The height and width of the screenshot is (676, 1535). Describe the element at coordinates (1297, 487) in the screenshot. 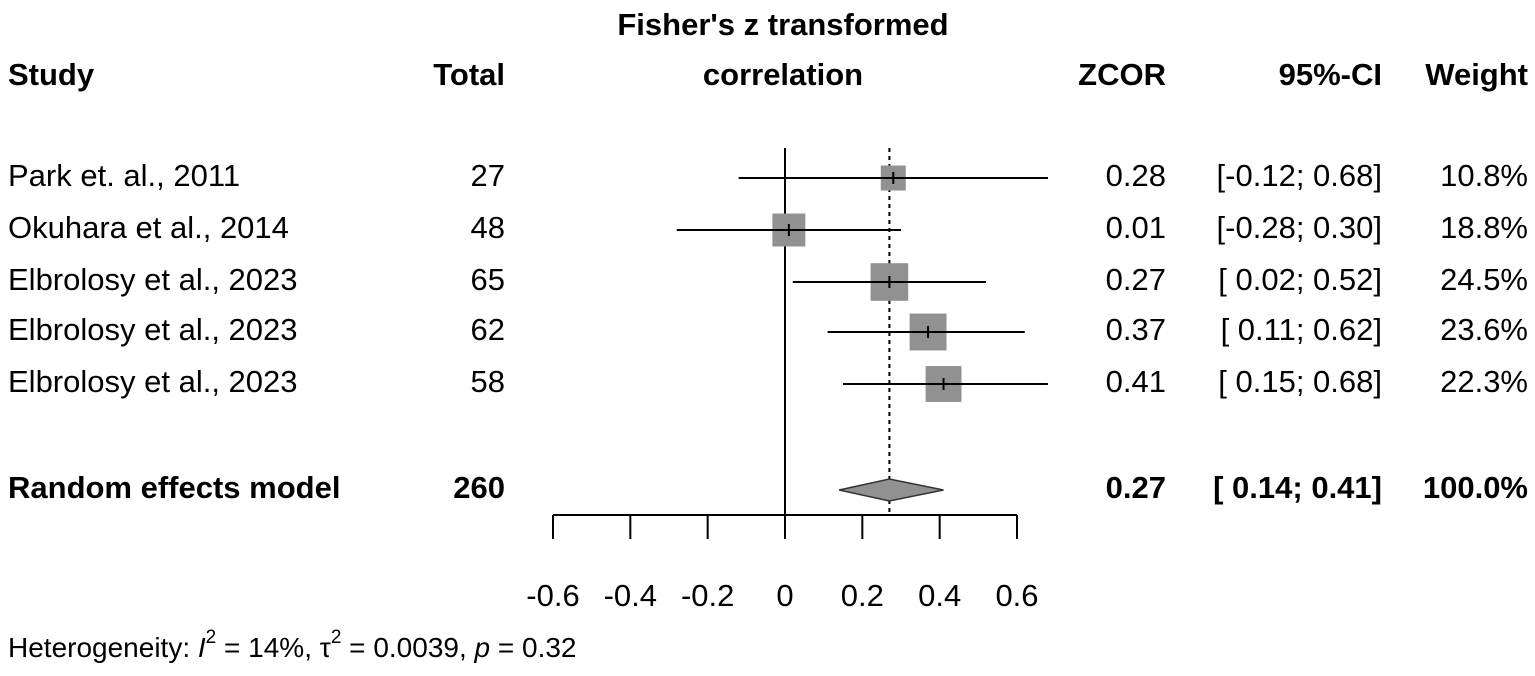

I see `summary-ci: [ 0.14; 0.41]` at that location.